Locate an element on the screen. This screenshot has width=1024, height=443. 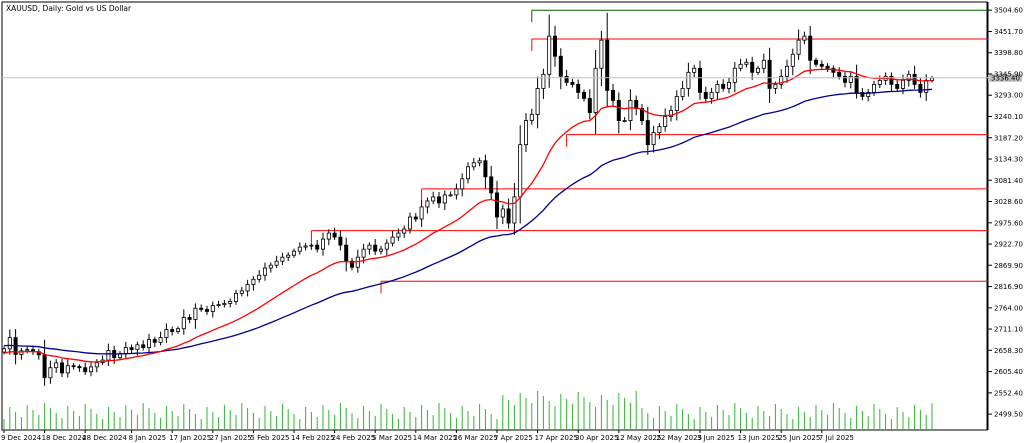
current-price-label: 3336.40 is located at coordinates (1005, 77).